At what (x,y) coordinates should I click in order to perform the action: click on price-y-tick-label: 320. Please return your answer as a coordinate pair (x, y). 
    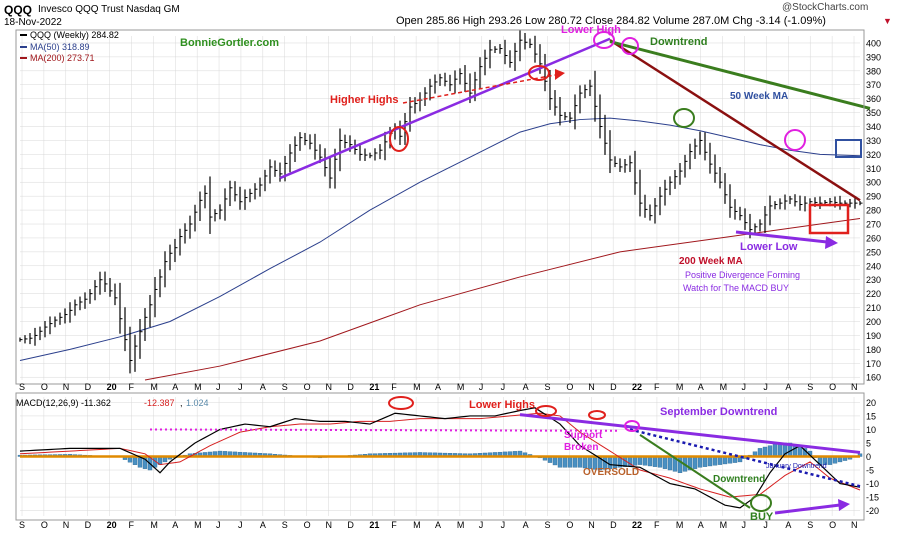
    Looking at the image, I should click on (873, 155).